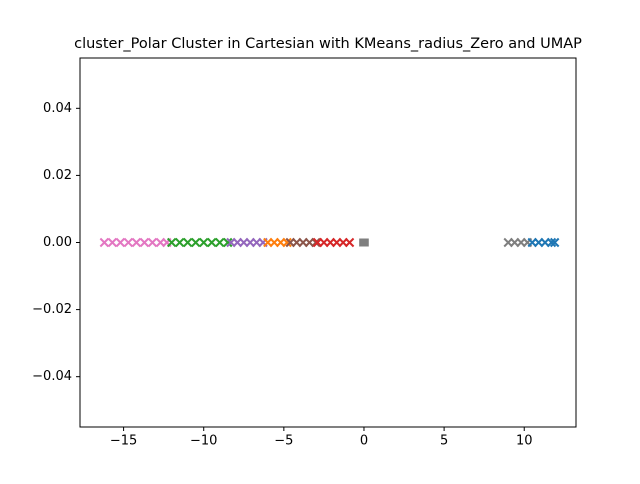  Describe the element at coordinates (123, 441) in the screenshot. I see `x-tick-label: −15` at that location.